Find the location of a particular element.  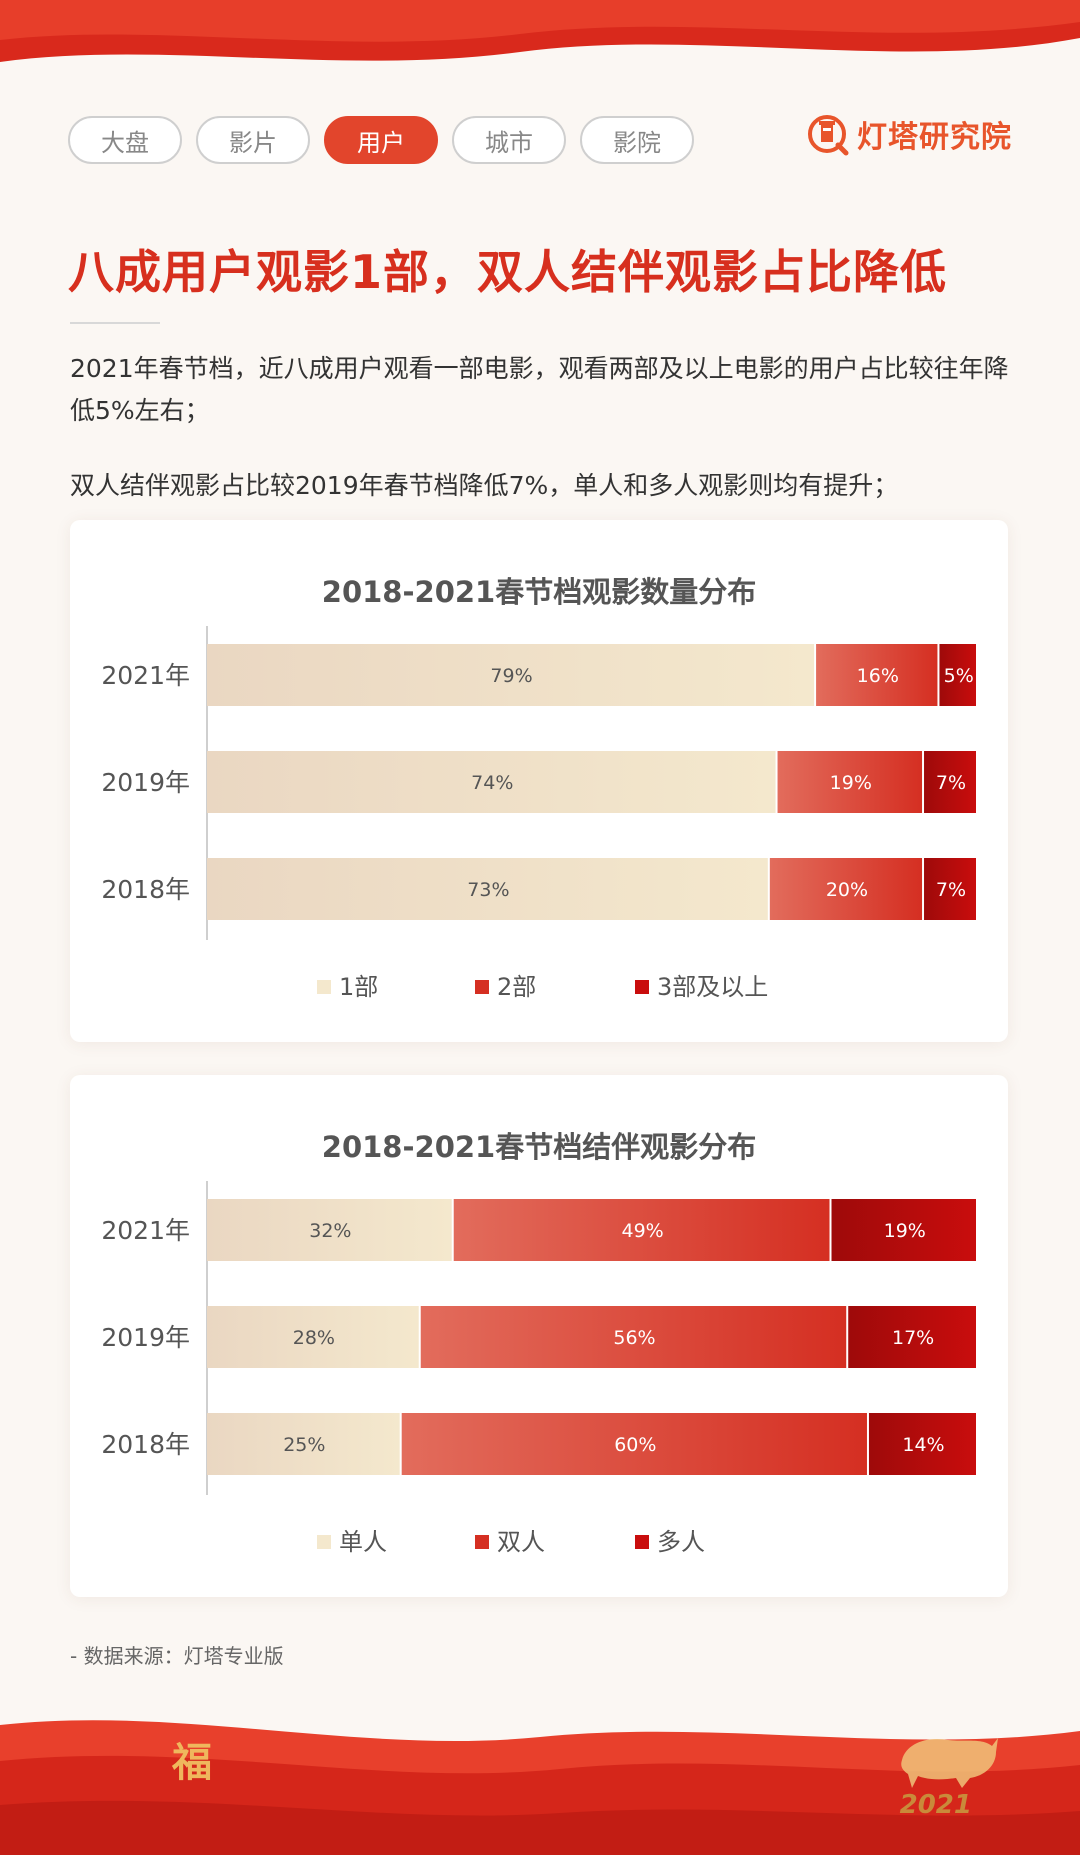

data-label: 56% is located at coordinates (634, 1338).